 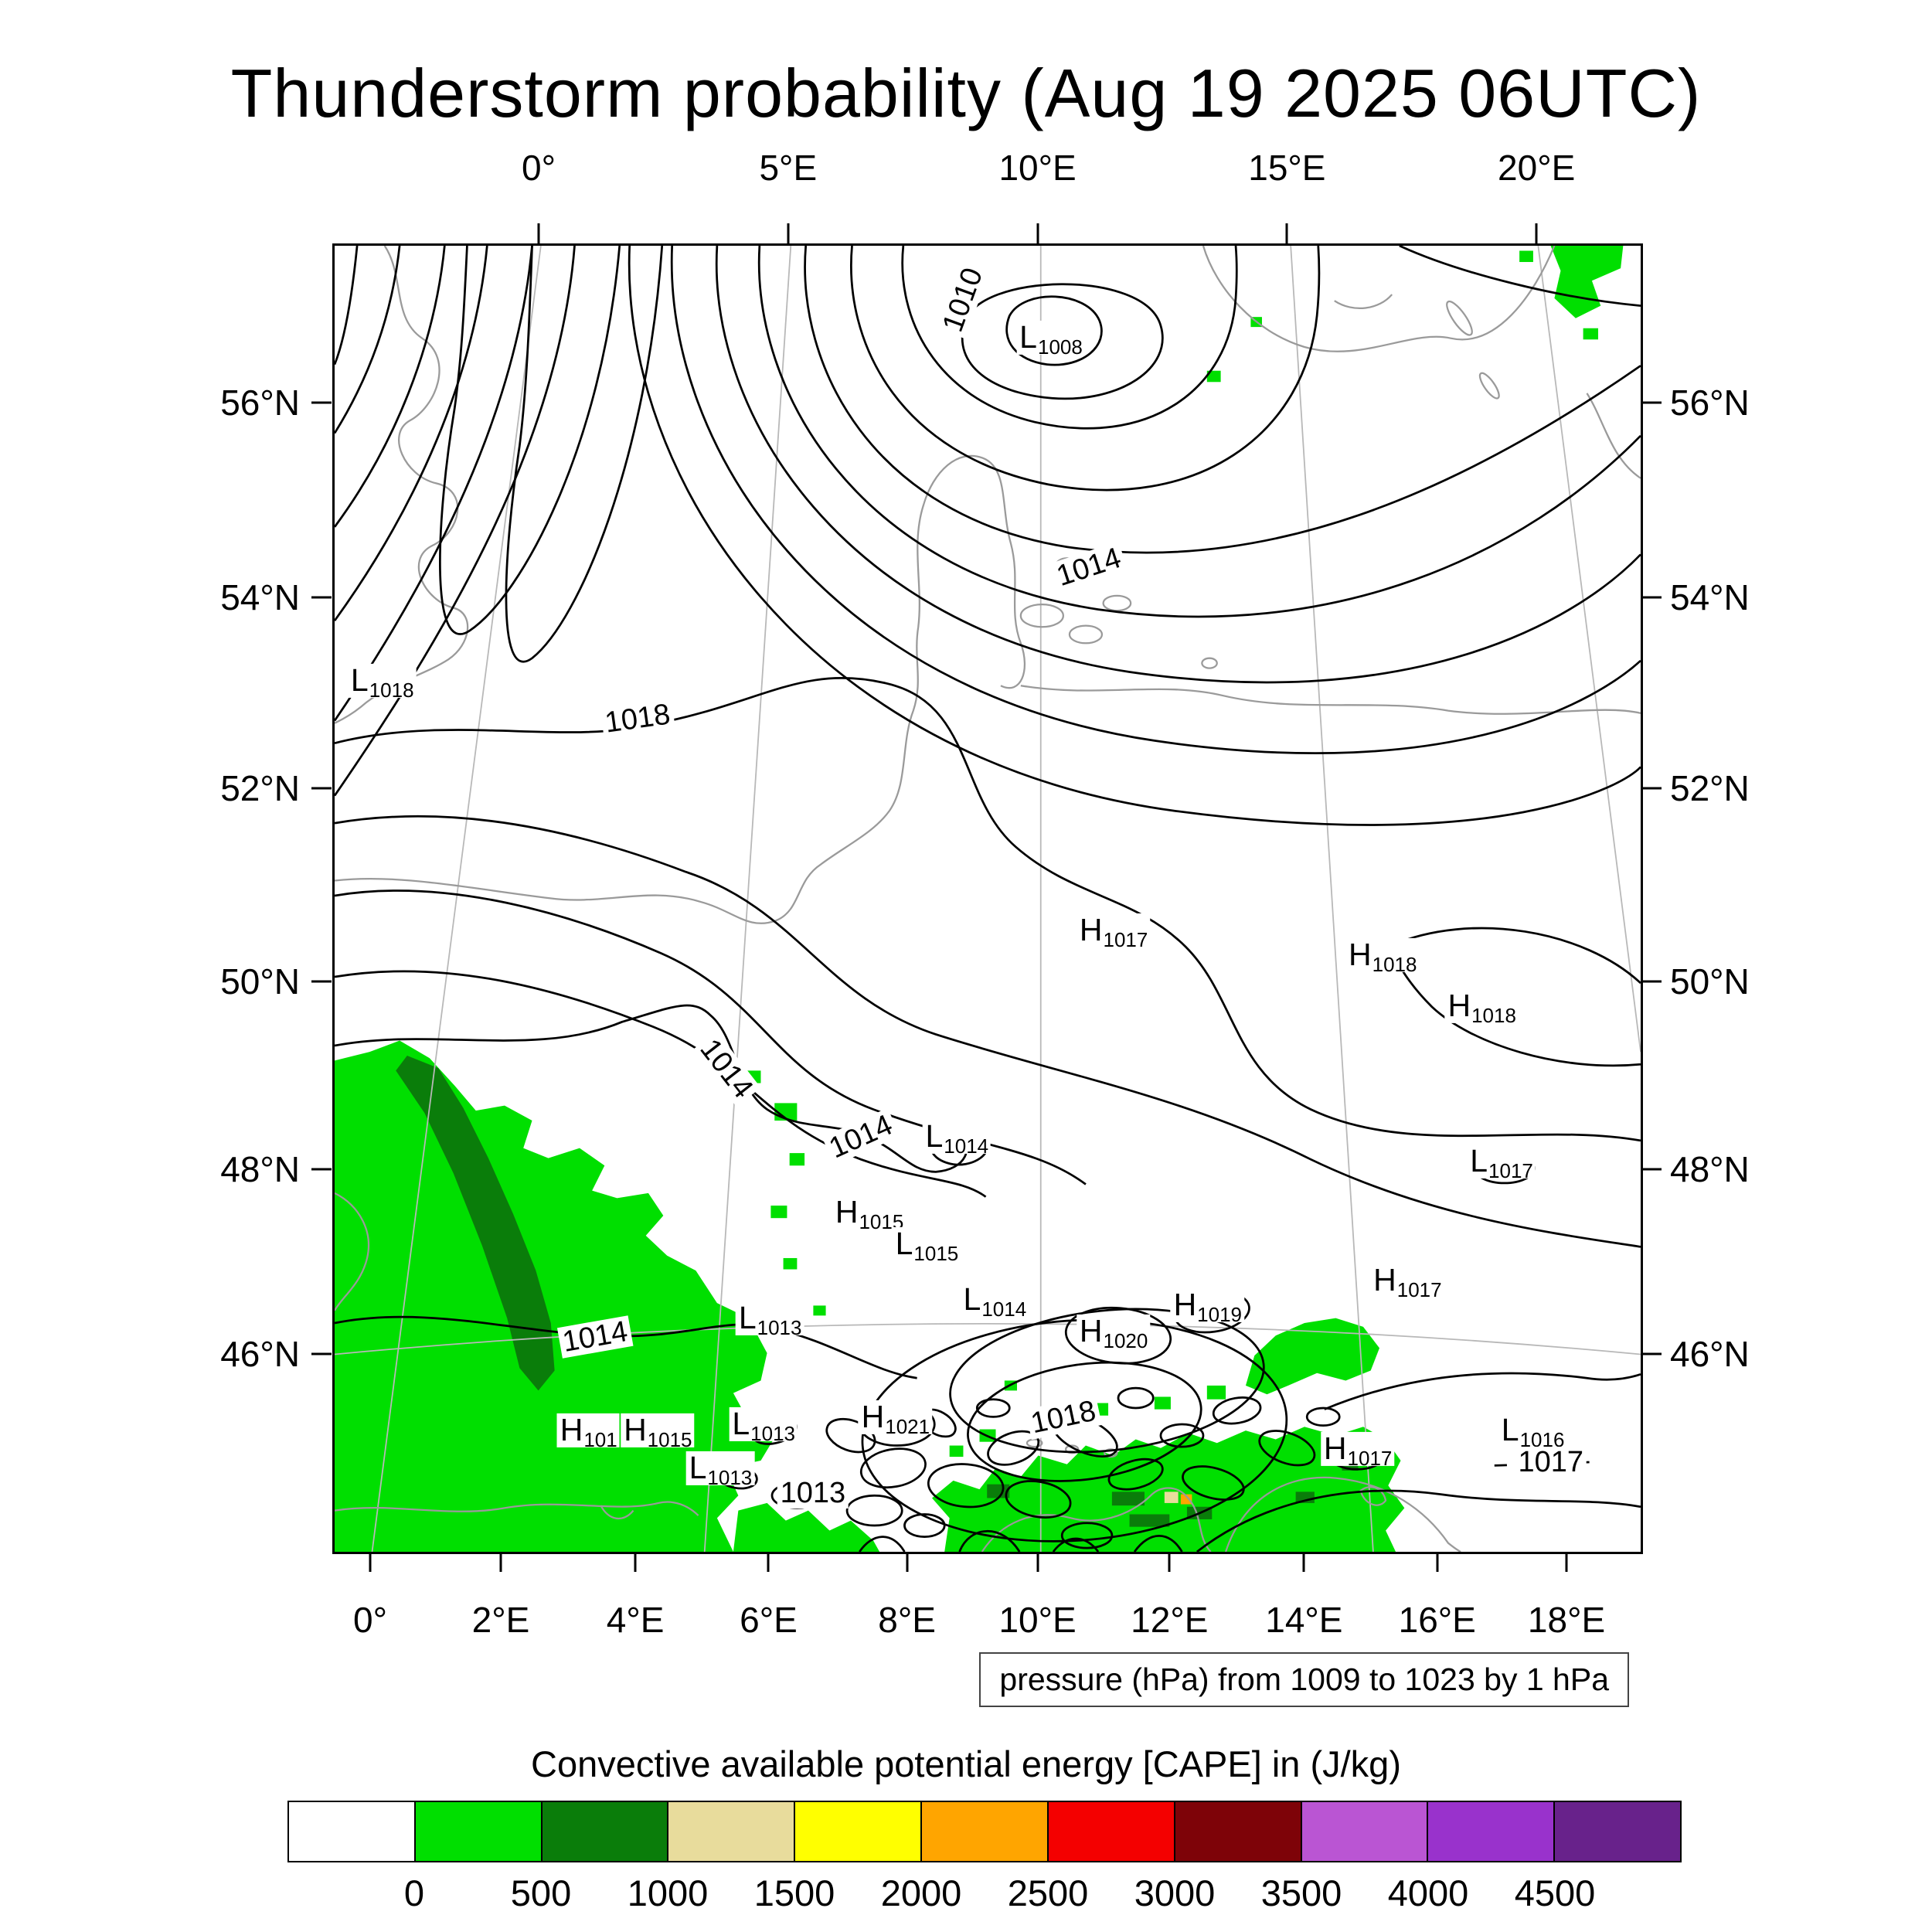 I want to click on lon-tick-label: 20°E, so click(x=1537, y=168).